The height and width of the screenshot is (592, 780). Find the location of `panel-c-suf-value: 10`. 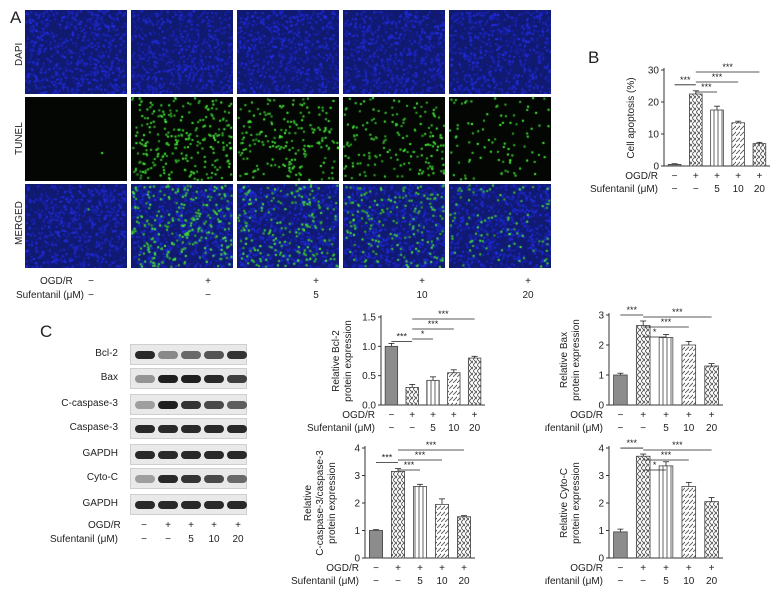

panel-c-suf-value: 10 is located at coordinates (214, 539).